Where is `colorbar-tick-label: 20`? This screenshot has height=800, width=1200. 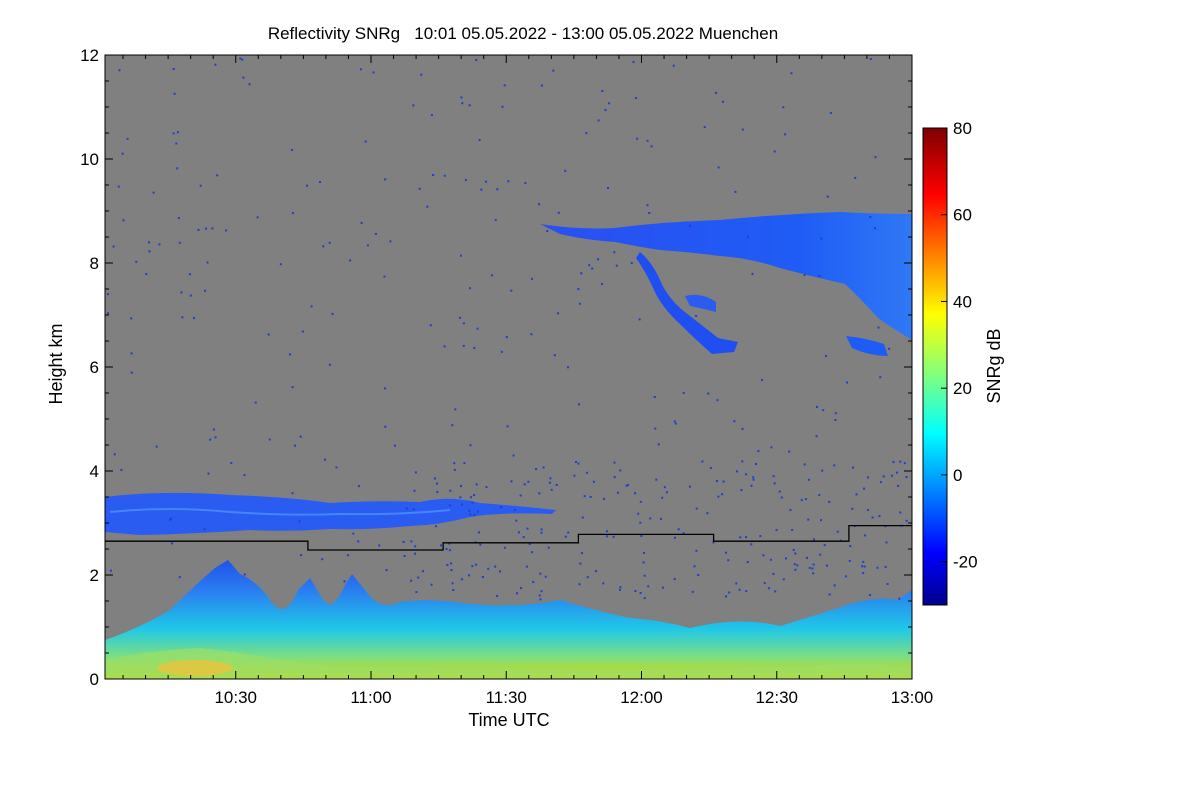 colorbar-tick-label: 20 is located at coordinates (962, 388).